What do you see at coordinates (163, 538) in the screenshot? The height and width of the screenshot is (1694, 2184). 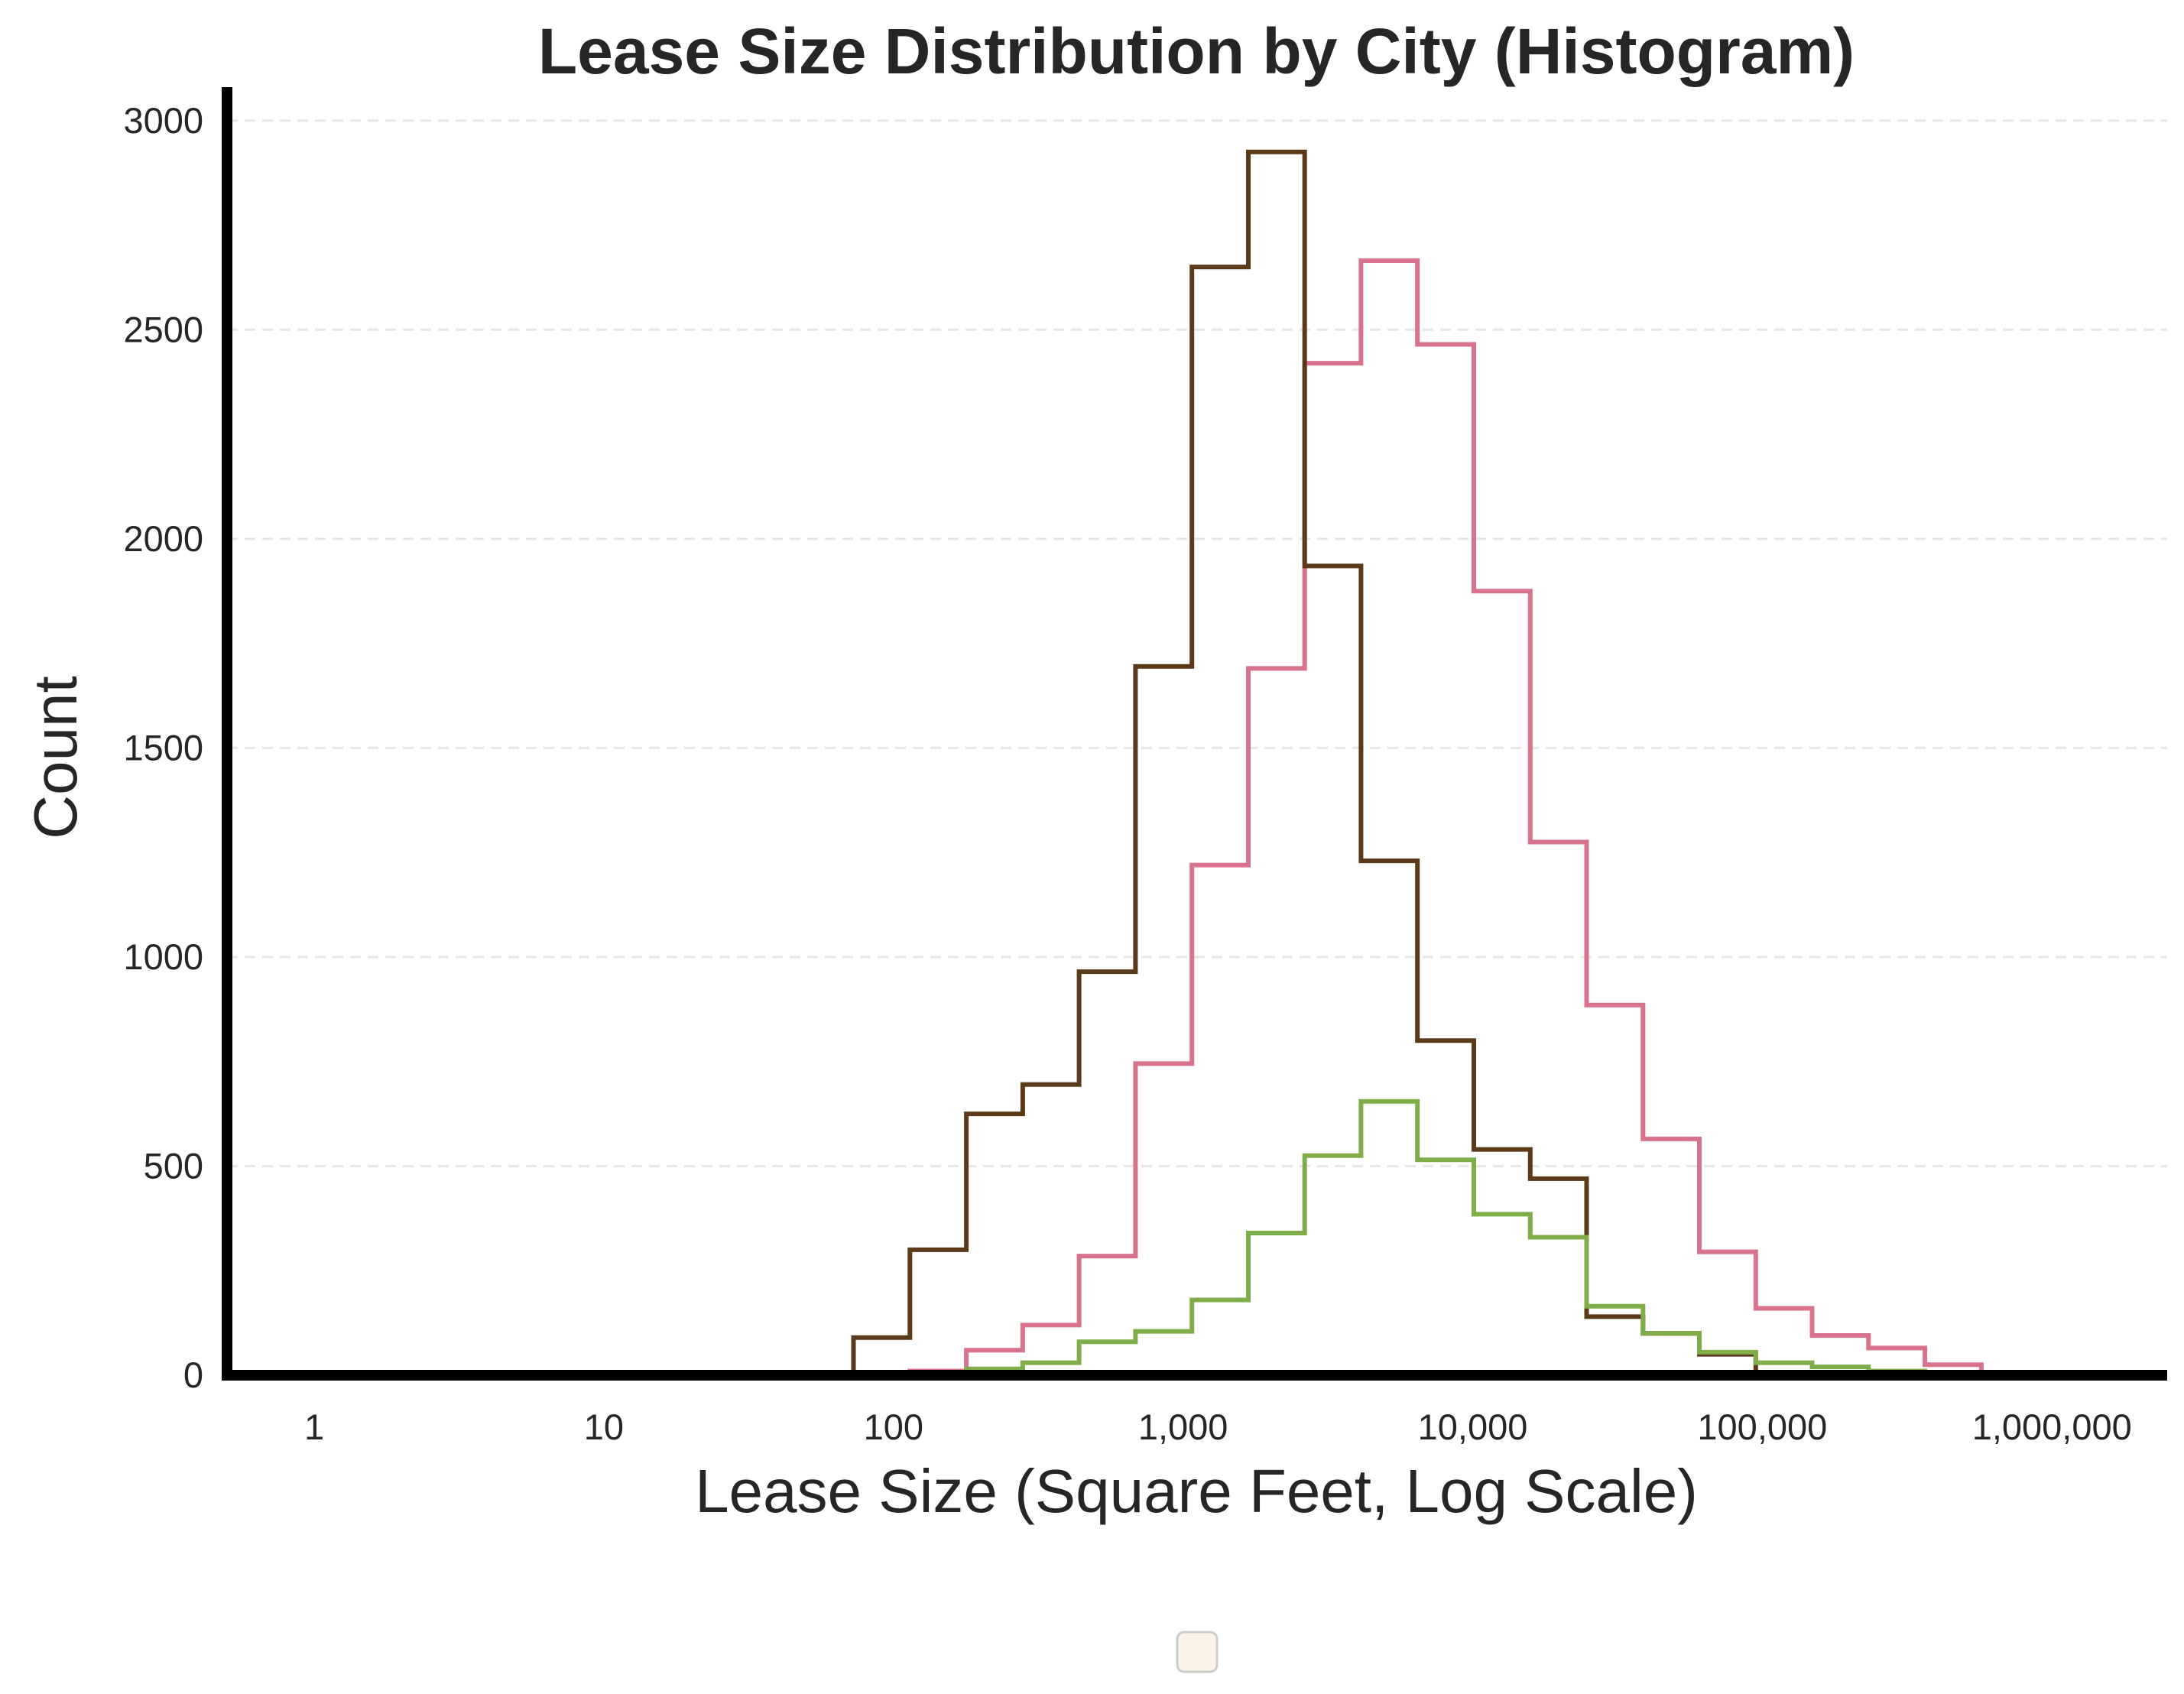 I see `y-tick-label: 2000` at bounding box center [163, 538].